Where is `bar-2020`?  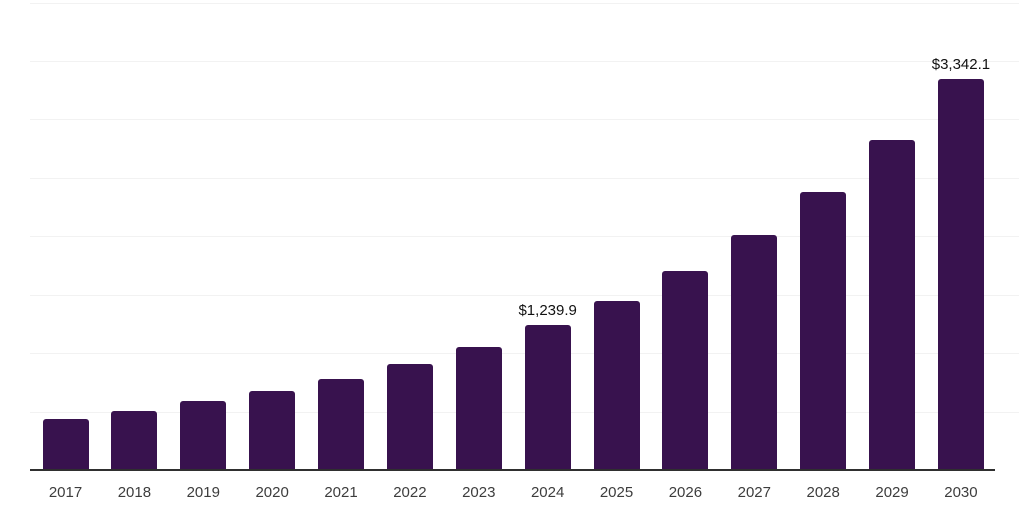 bar-2020 is located at coordinates (272, 430).